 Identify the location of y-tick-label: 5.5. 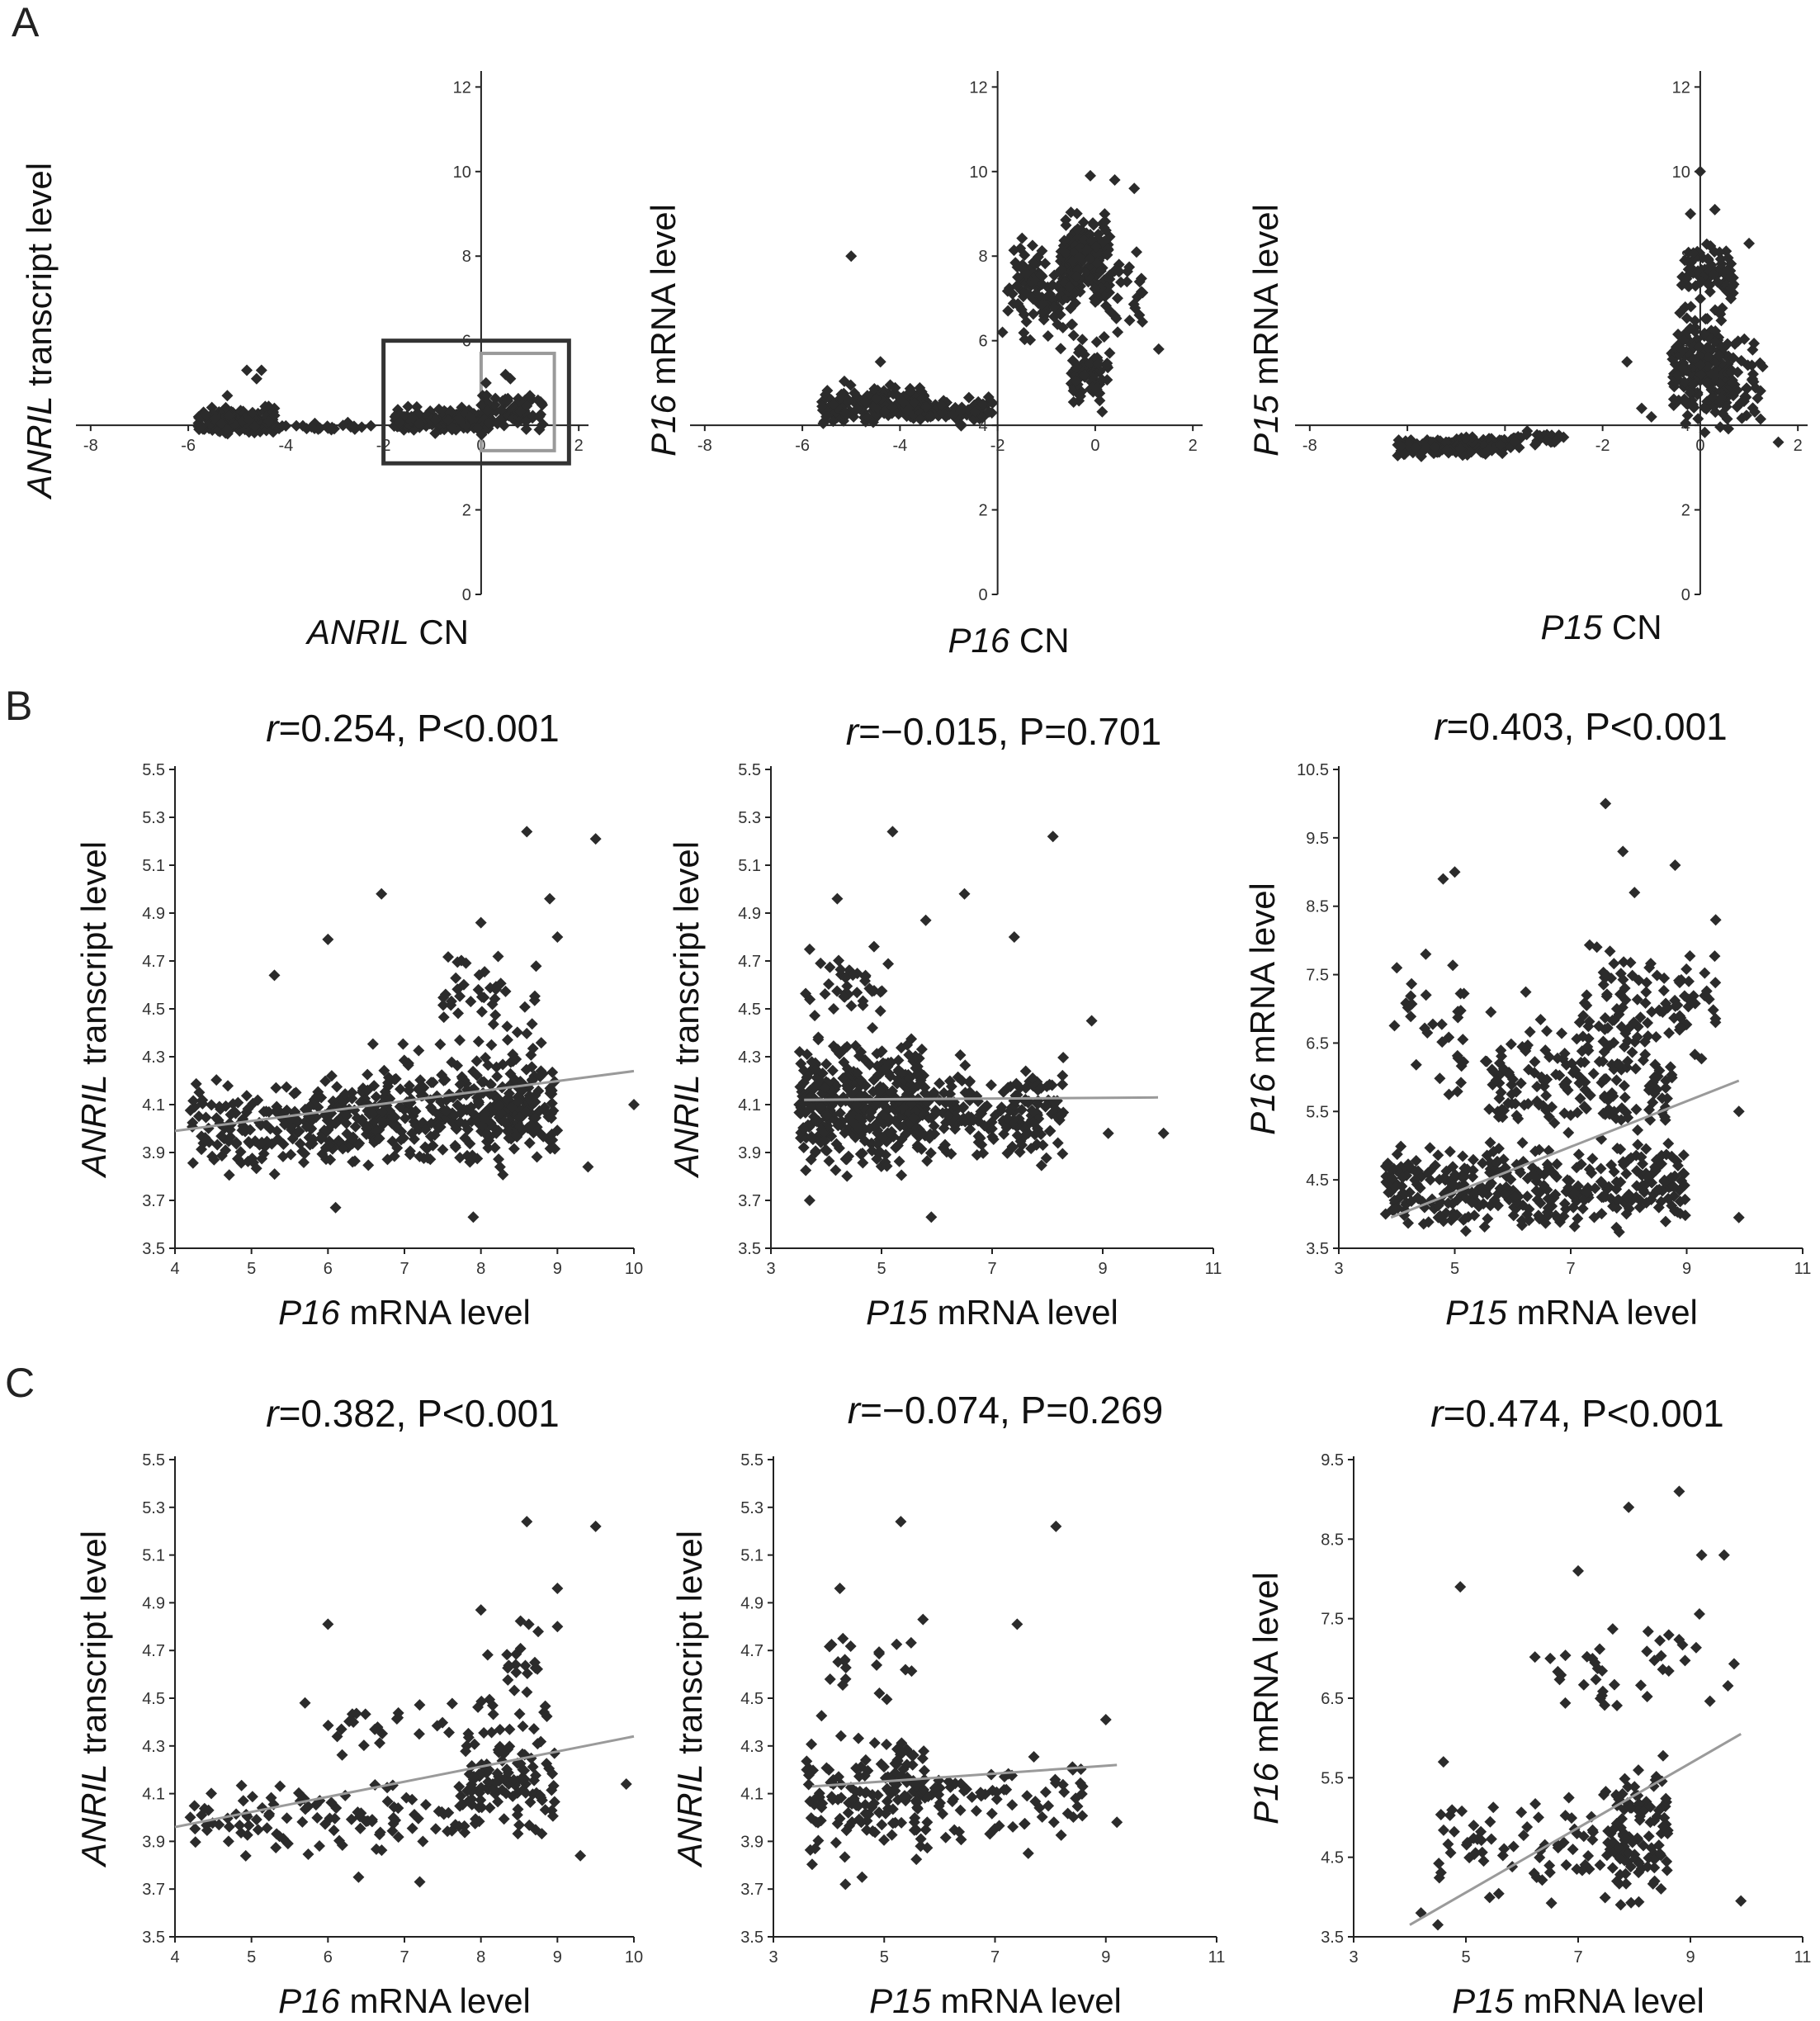
(153, 770).